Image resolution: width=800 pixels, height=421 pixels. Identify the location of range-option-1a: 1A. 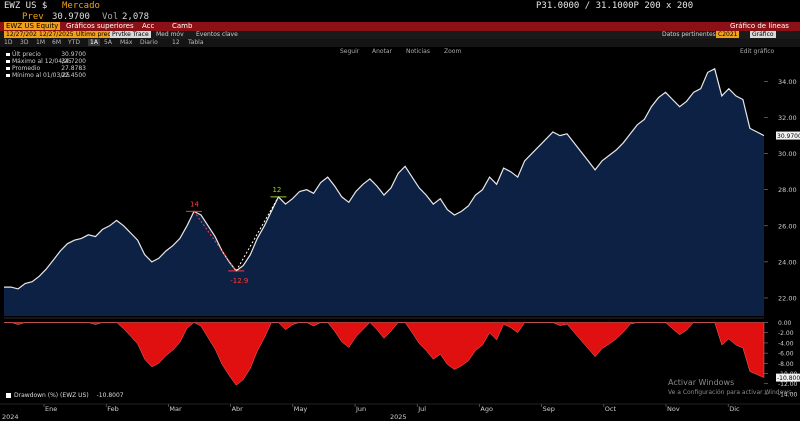
(94, 42).